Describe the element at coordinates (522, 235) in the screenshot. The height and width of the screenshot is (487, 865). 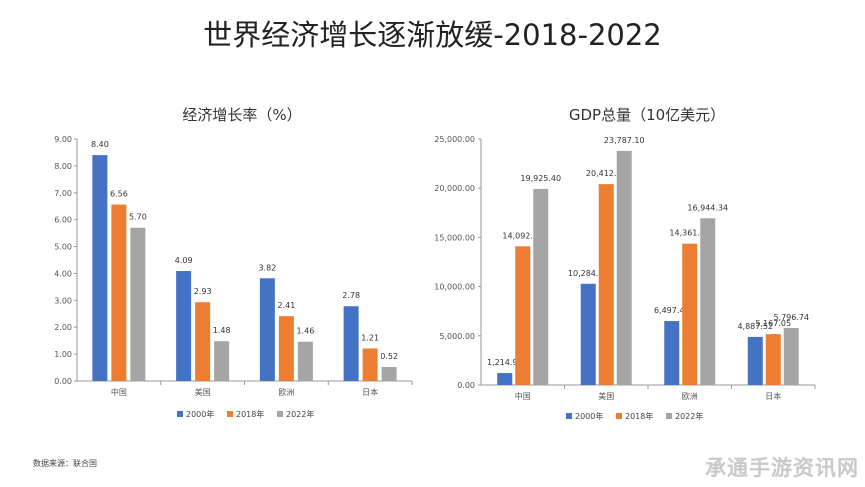
I see `data-label: 14,092.51` at that location.